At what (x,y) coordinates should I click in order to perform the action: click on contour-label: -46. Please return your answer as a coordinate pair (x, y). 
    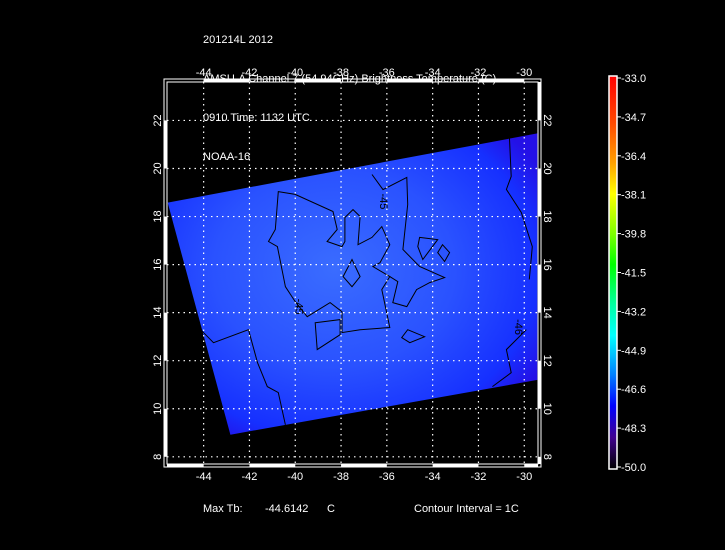
    Looking at the image, I should click on (518, 327).